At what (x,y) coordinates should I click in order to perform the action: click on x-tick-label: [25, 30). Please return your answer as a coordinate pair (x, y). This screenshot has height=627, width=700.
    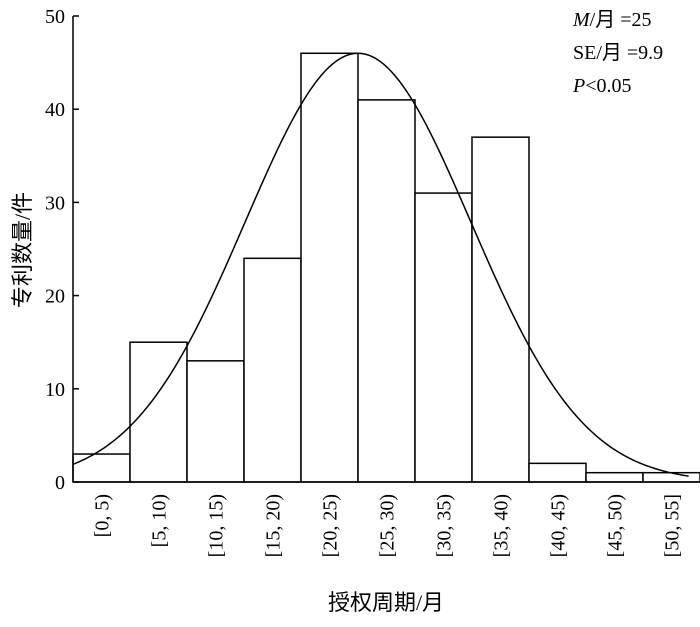
    Looking at the image, I should click on (388, 525).